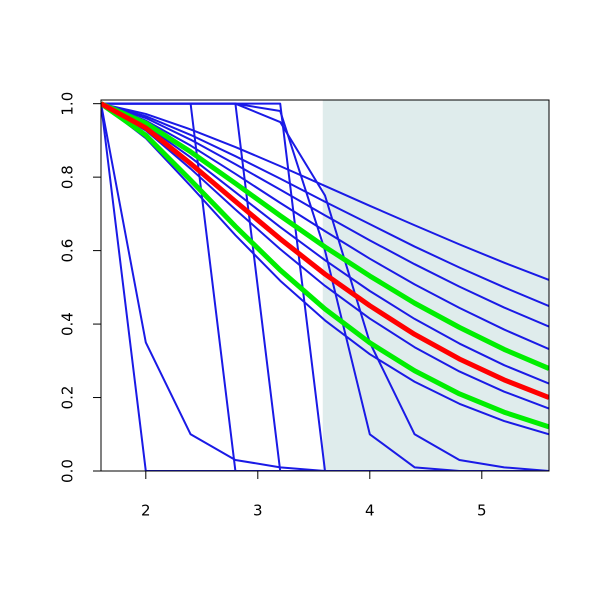 This screenshot has height=604, width=600. I want to click on y-tick-label: 1.0, so click(68, 104).